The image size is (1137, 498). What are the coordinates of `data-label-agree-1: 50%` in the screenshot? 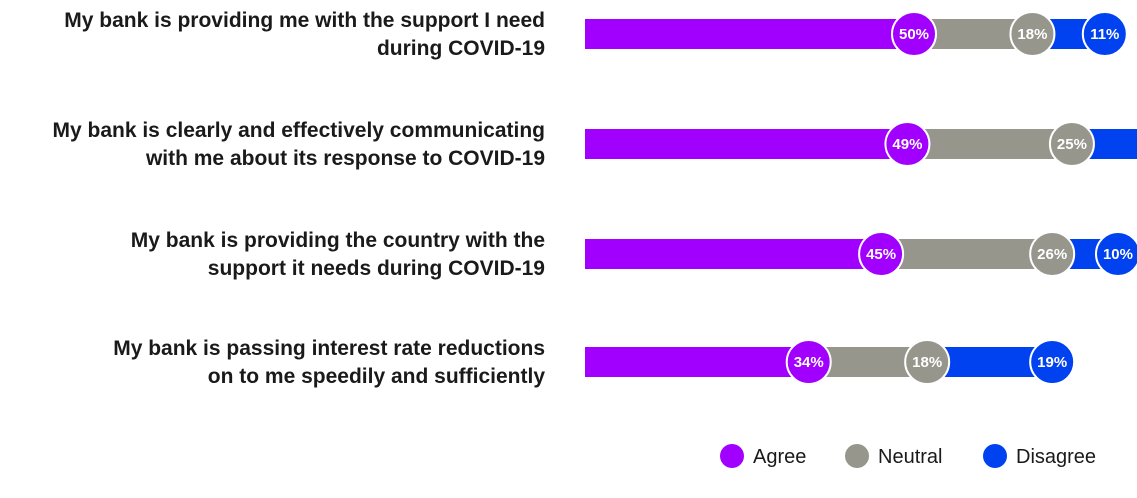 It's located at (914, 34).